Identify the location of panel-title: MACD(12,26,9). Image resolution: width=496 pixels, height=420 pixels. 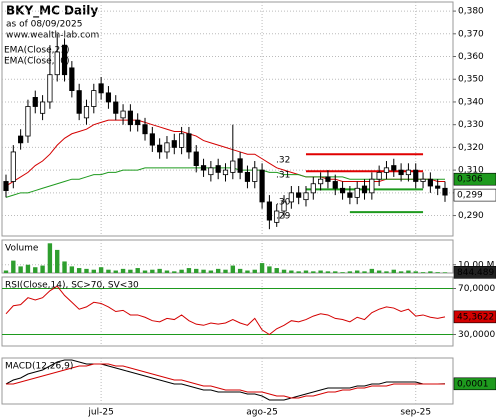
(39, 367).